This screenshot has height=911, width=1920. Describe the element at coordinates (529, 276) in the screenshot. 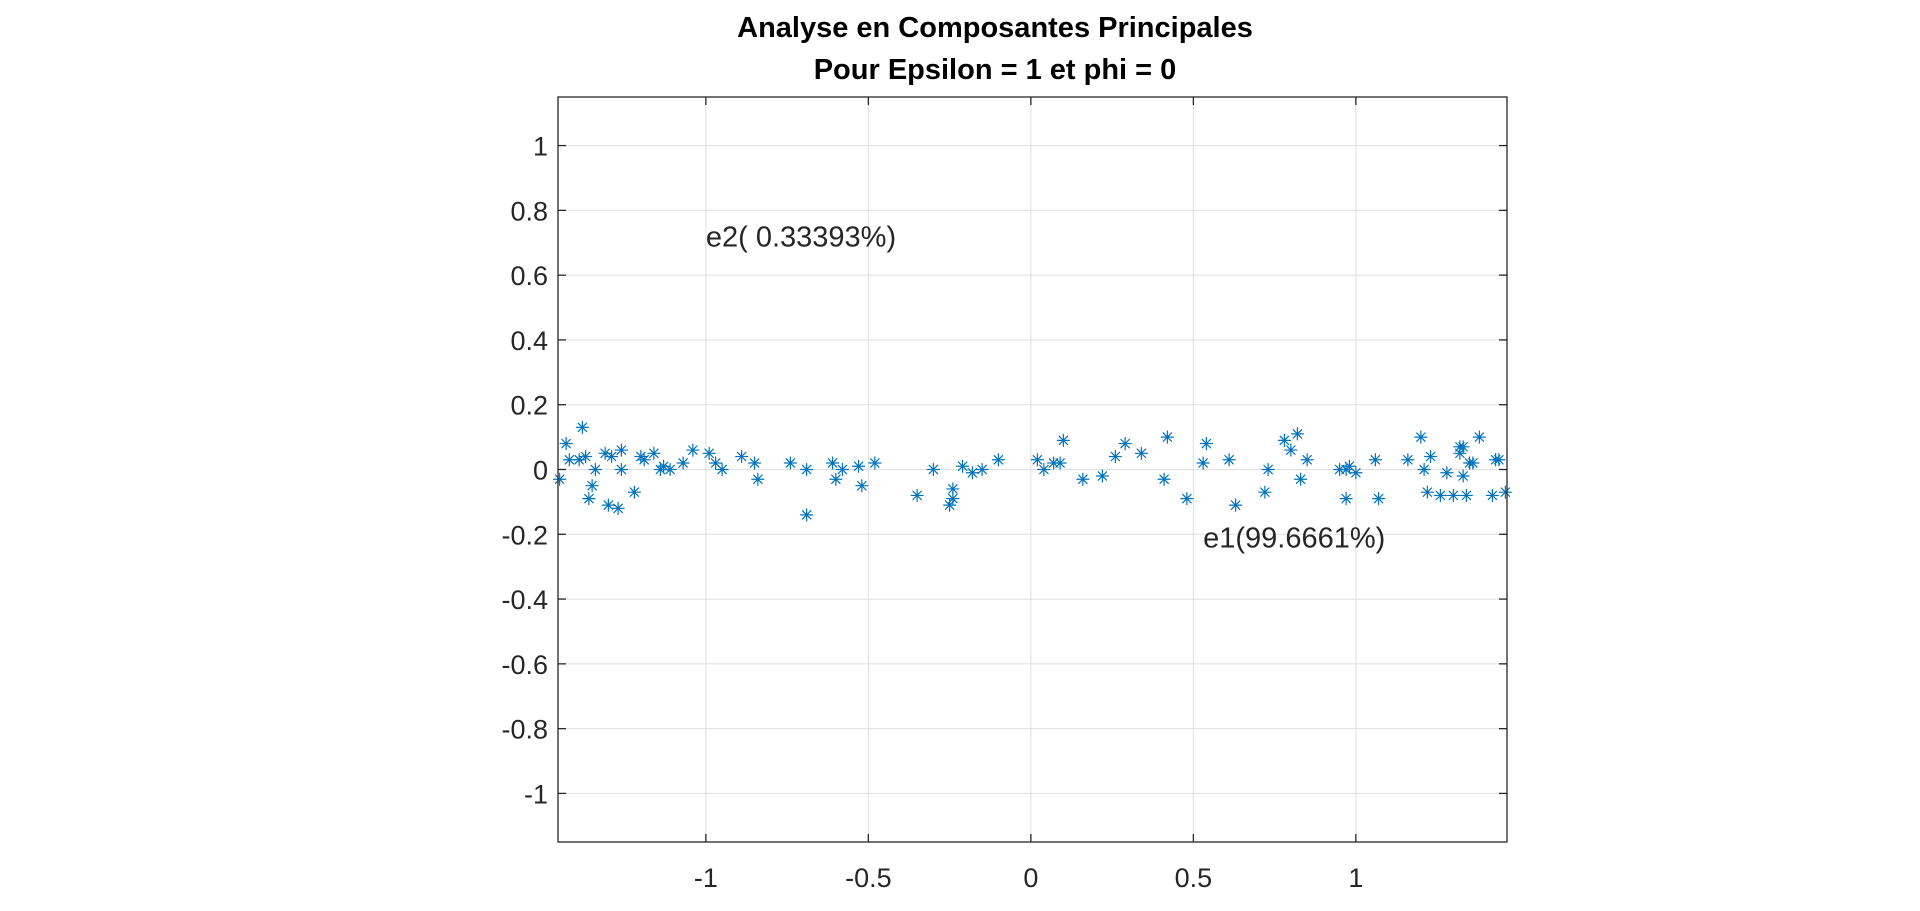

I see `y-tick-label: 0.6` at that location.